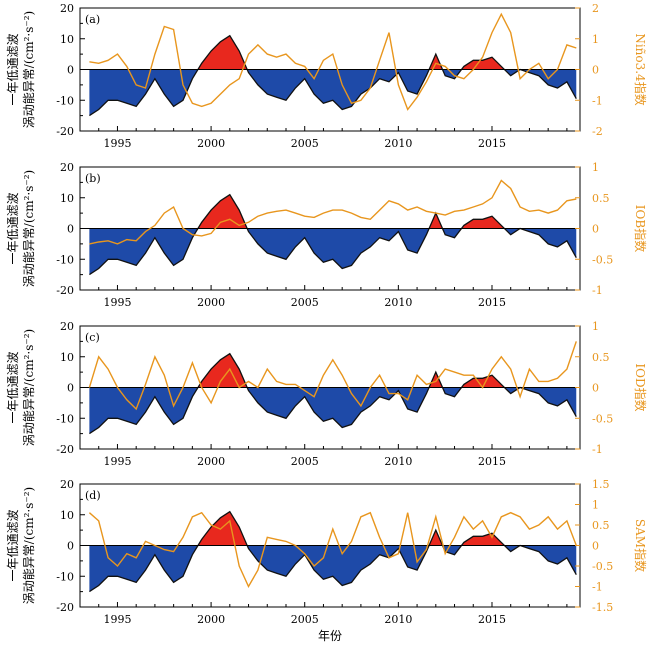 Image resolution: width=650 pixels, height=646 pixels. What do you see at coordinates (602, 607) in the screenshot?
I see `right-tick-label: -1.5` at bounding box center [602, 607].